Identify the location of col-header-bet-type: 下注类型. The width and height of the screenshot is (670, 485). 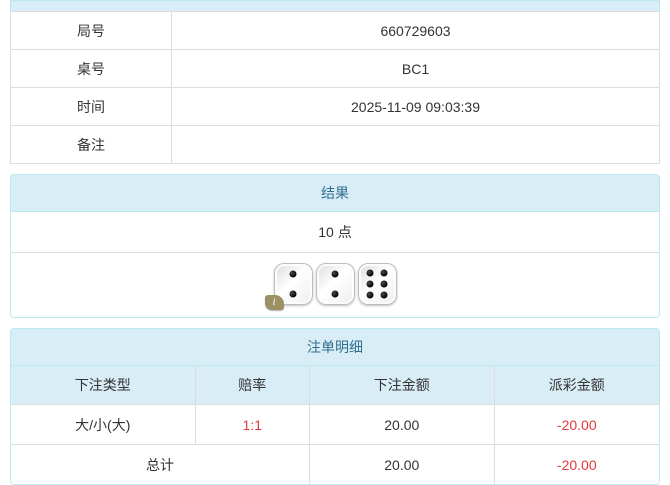
(103, 385).